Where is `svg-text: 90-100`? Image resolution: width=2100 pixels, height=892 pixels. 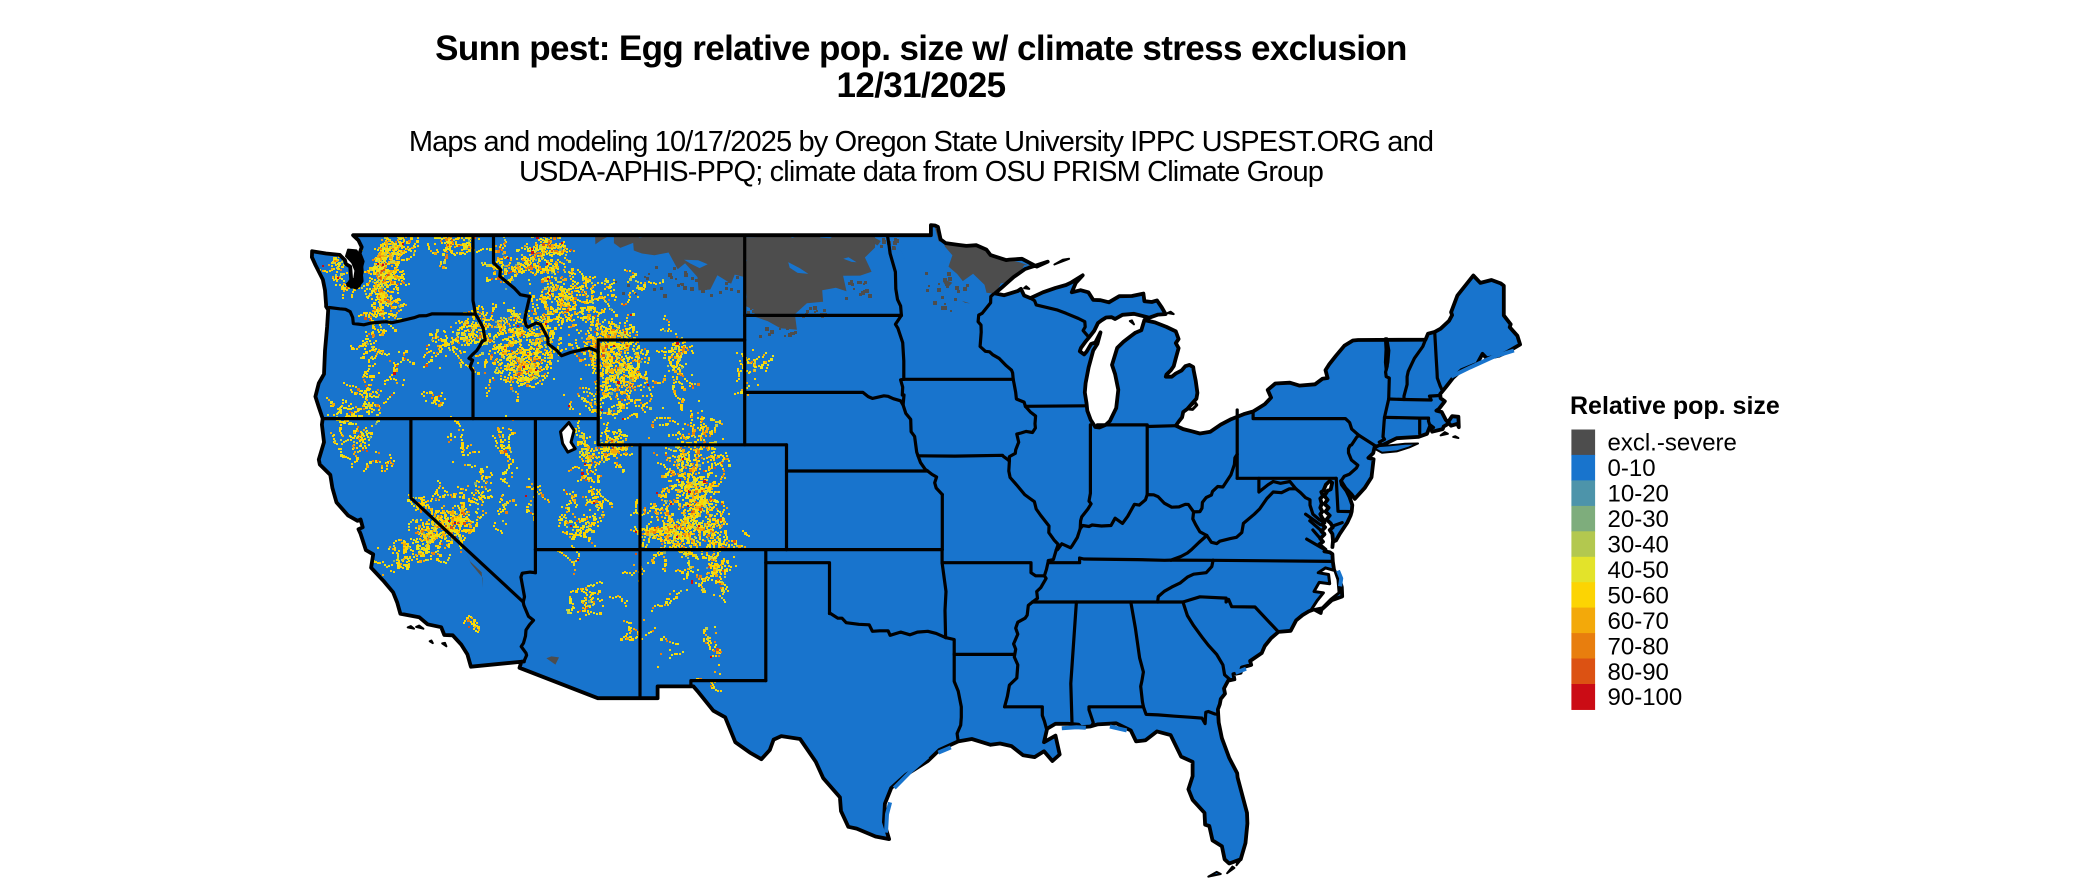 svg-text: 90-100 is located at coordinates (1645, 697).